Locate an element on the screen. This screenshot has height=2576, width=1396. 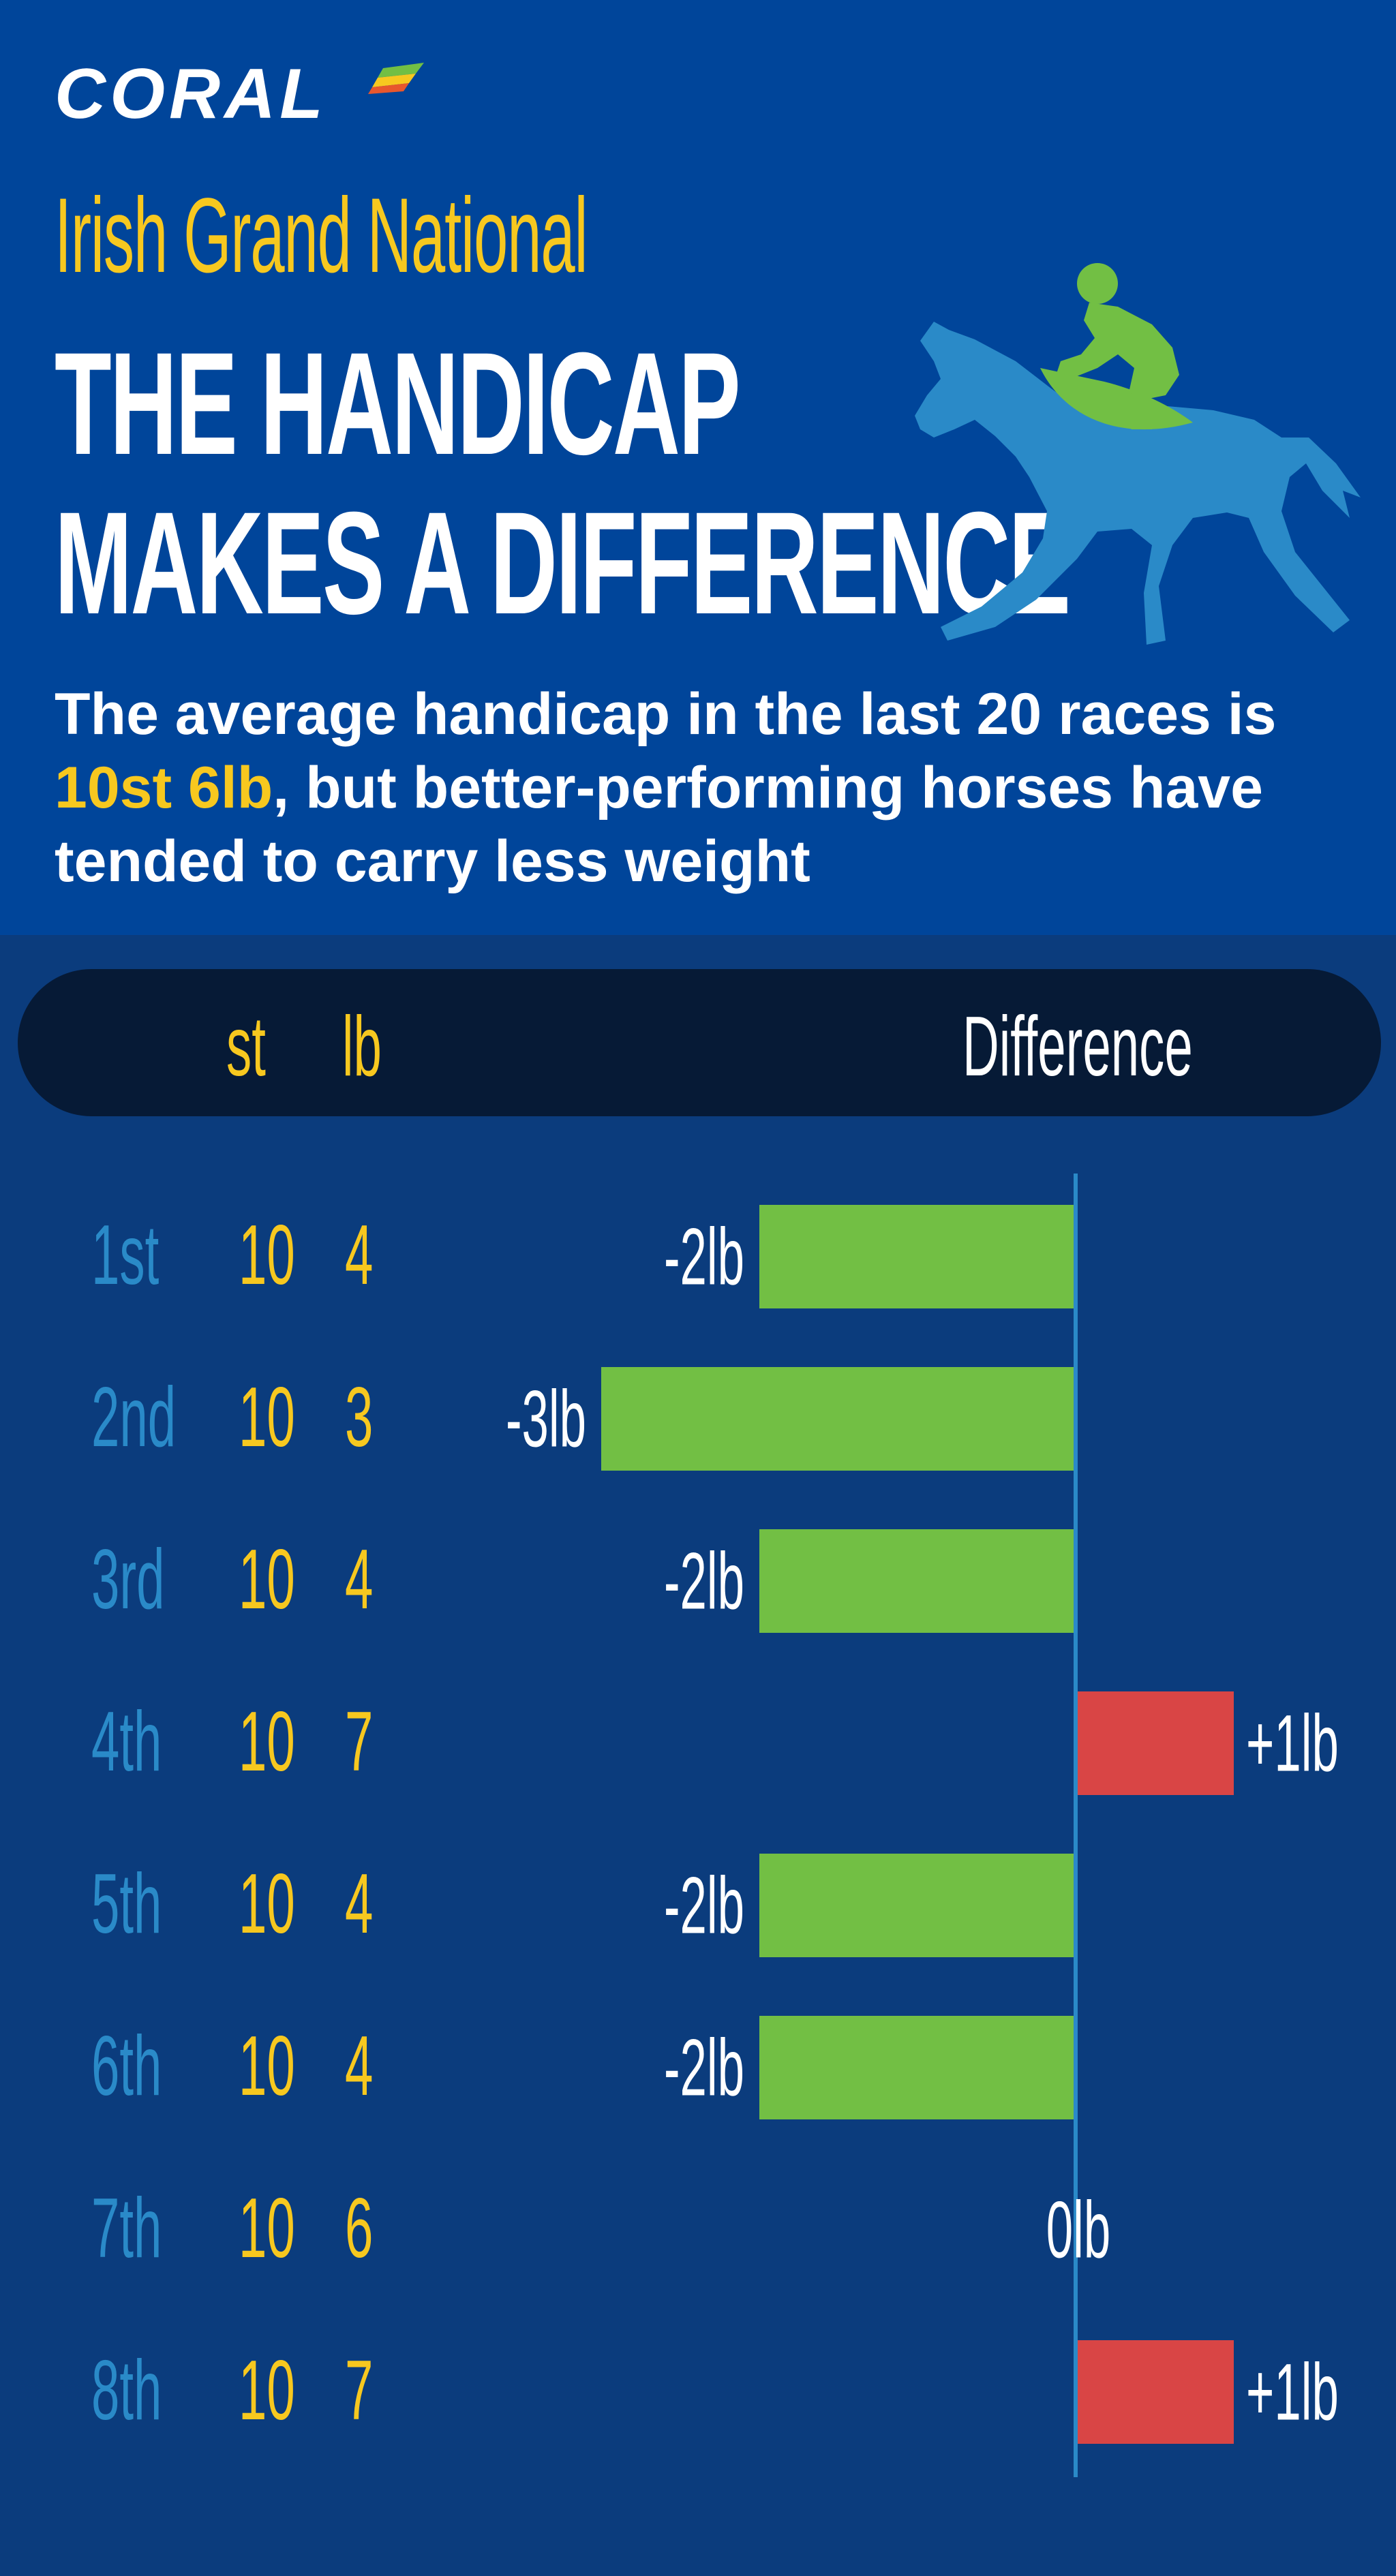
finish-position: 6th is located at coordinates (126, 2066).